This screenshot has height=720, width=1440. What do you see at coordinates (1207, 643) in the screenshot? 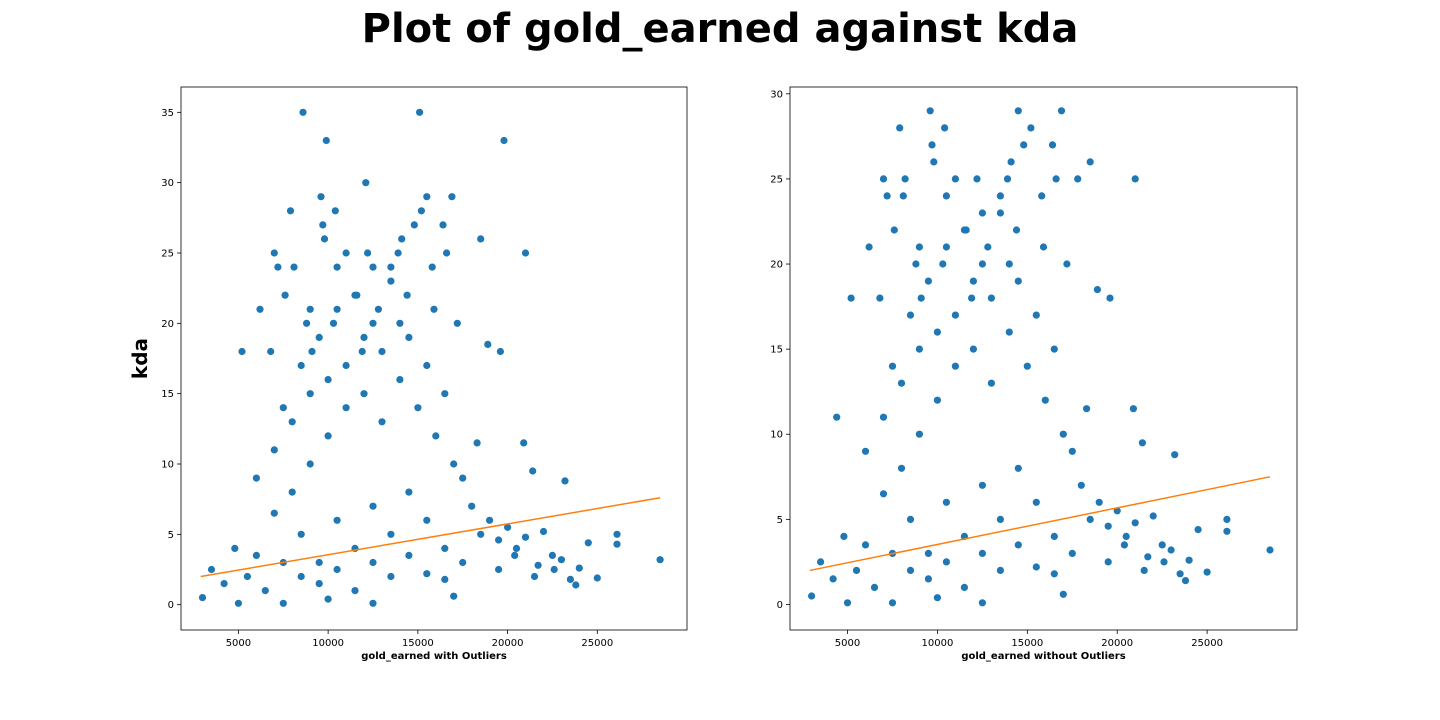
I see `x-tick-label: 25000` at bounding box center [1207, 643].